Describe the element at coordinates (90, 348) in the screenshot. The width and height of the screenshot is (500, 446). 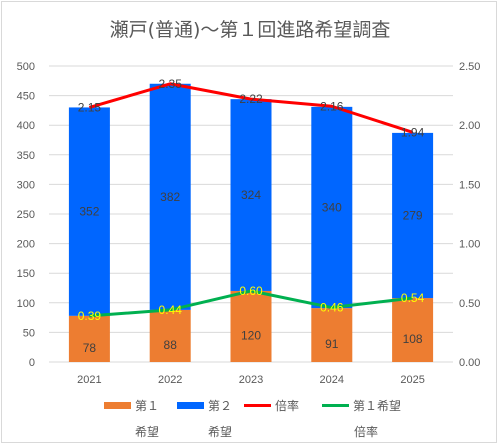
I see `bar-label-first: 78` at that location.